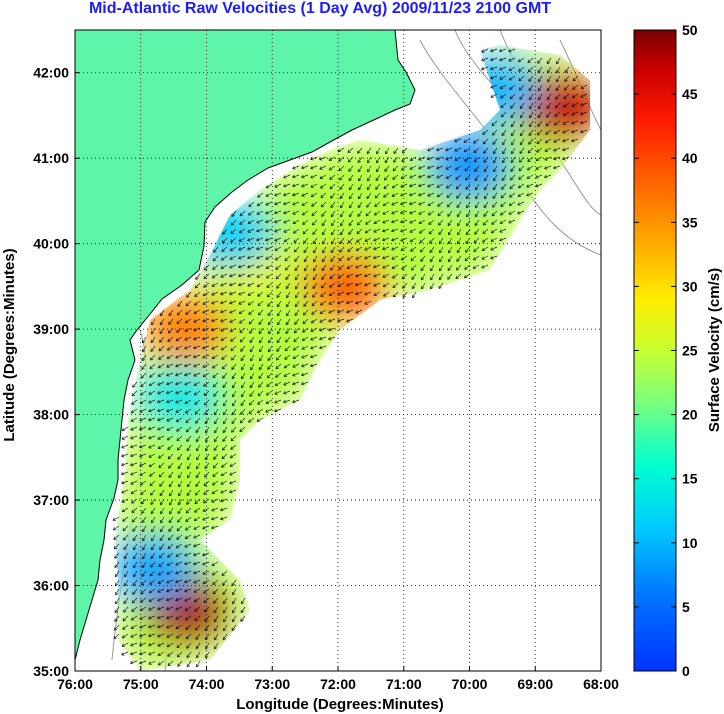  Describe the element at coordinates (75, 684) in the screenshot. I see `lon-tick-label: 76:00` at that location.